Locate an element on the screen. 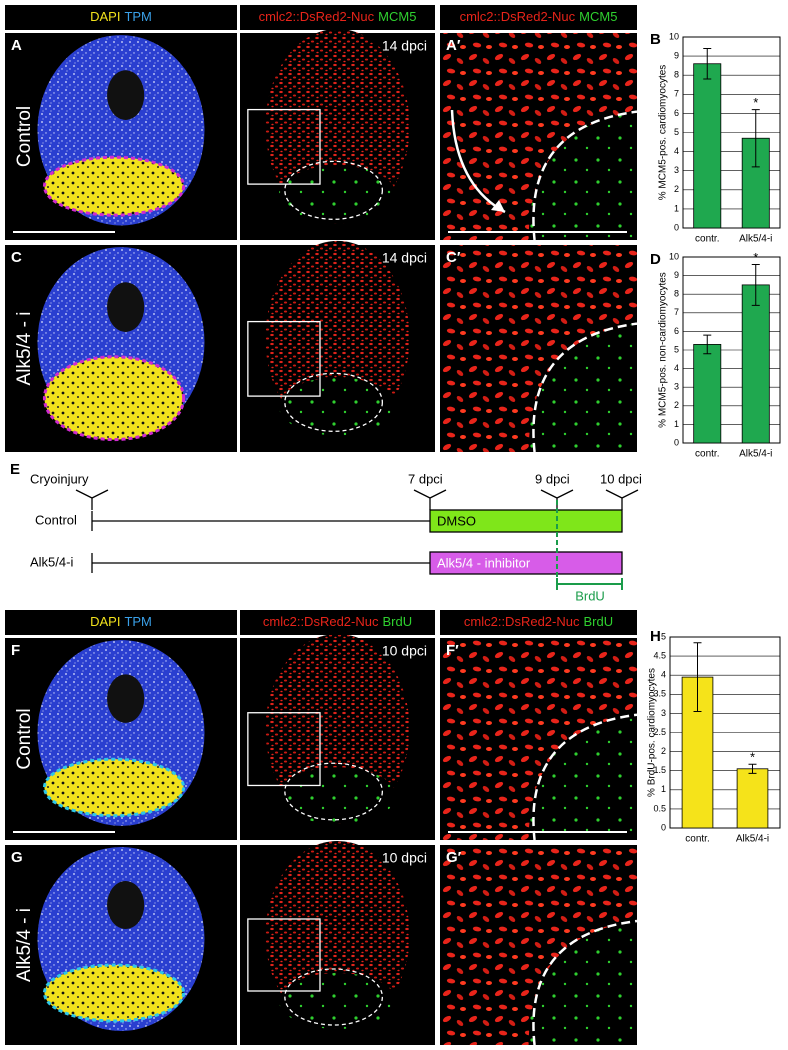 The width and height of the screenshot is (788, 1050). panel-letter: F′ is located at coordinates (452, 650).